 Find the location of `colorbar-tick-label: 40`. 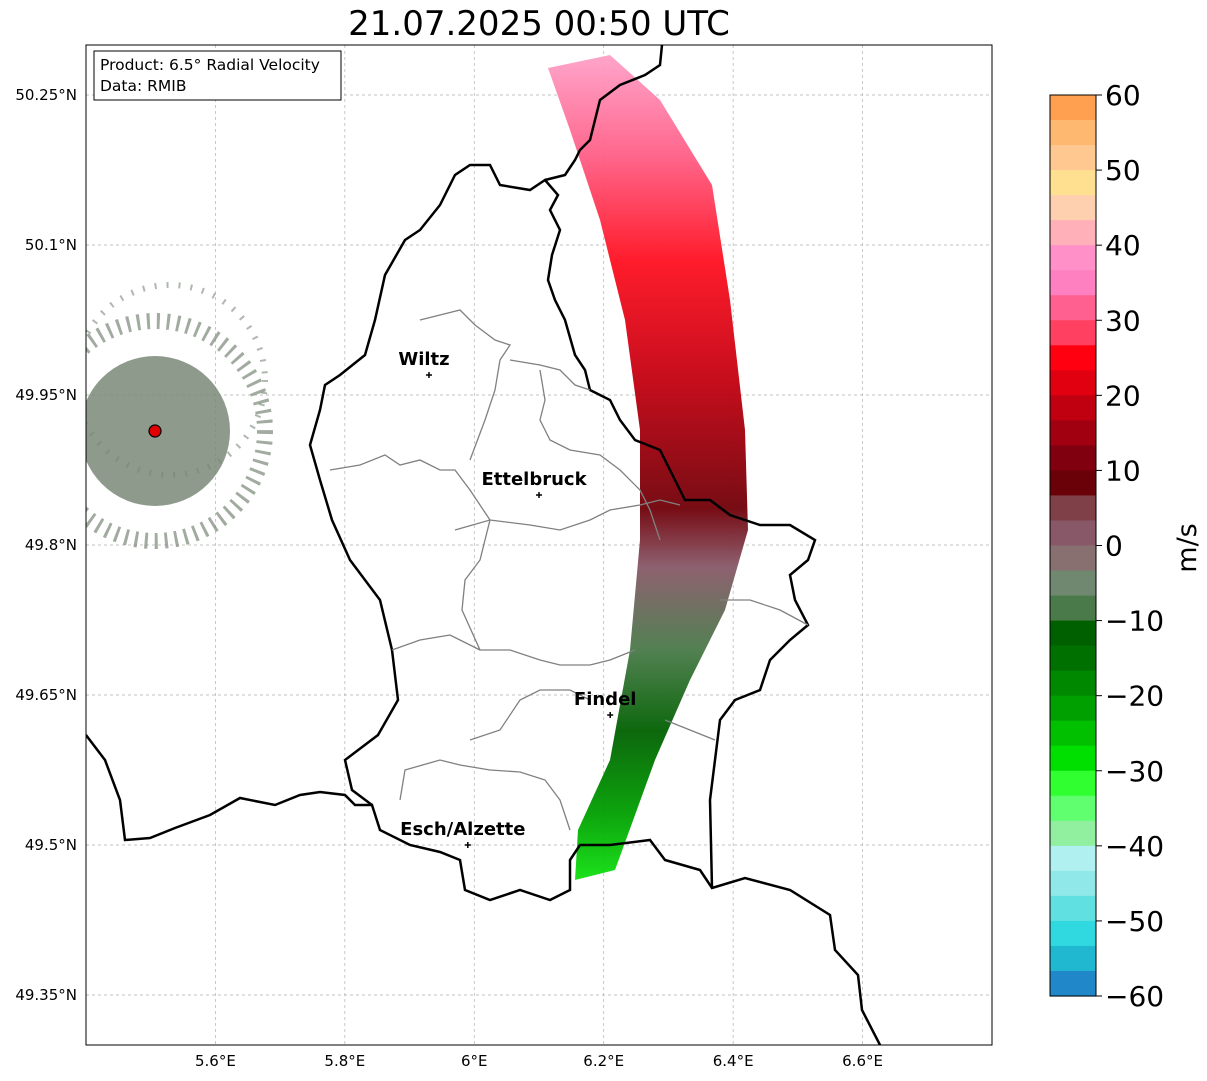

colorbar-tick-label: 40 is located at coordinates (1123, 245).